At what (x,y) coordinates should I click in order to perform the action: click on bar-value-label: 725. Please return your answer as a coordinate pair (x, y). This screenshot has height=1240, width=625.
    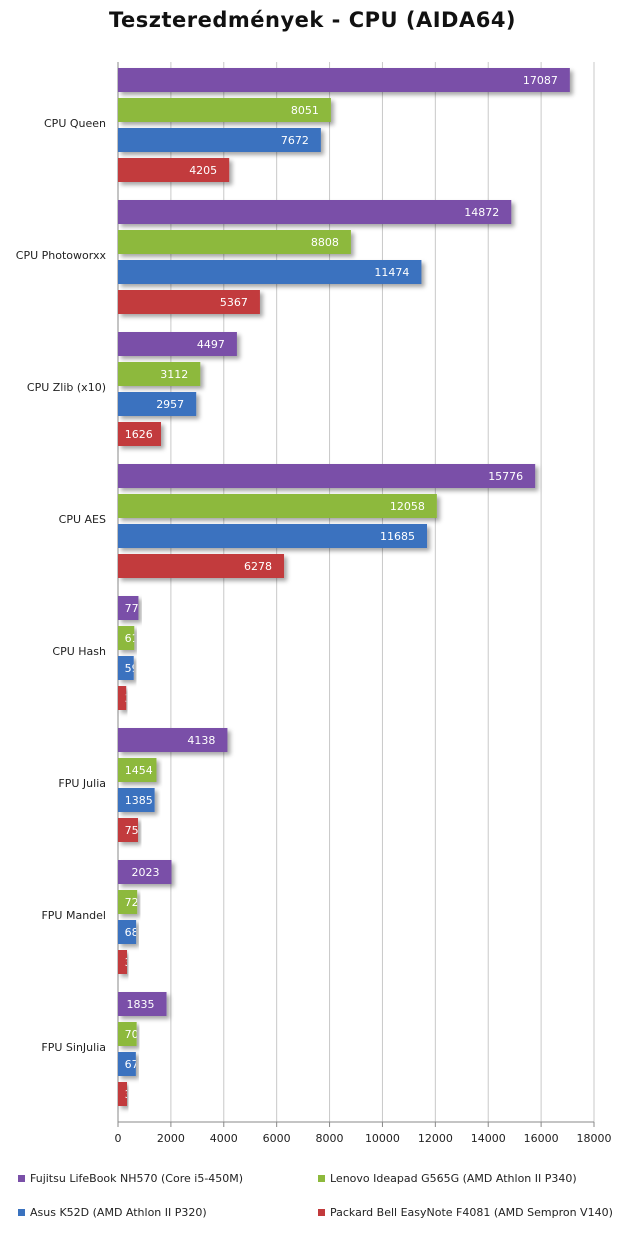
    Looking at the image, I should click on (135, 902).